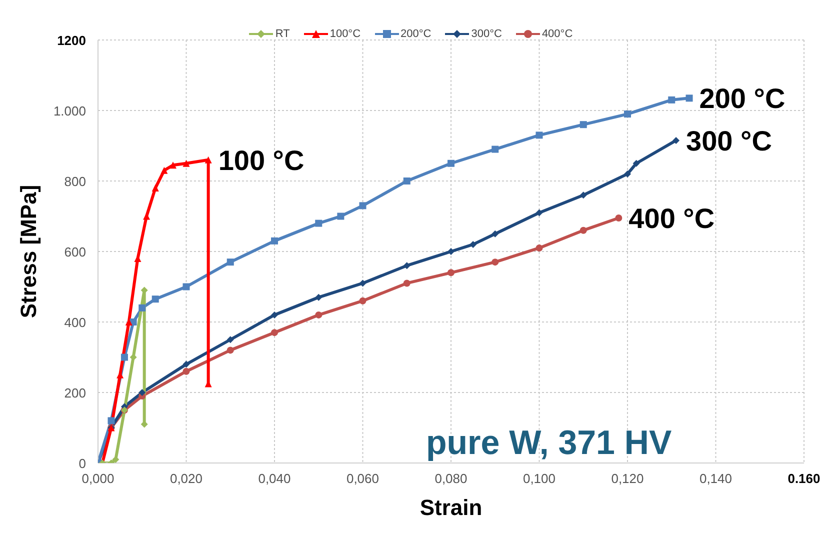 This screenshot has width=834, height=541. I want to click on x-tick-label: 0,120, so click(627, 478).